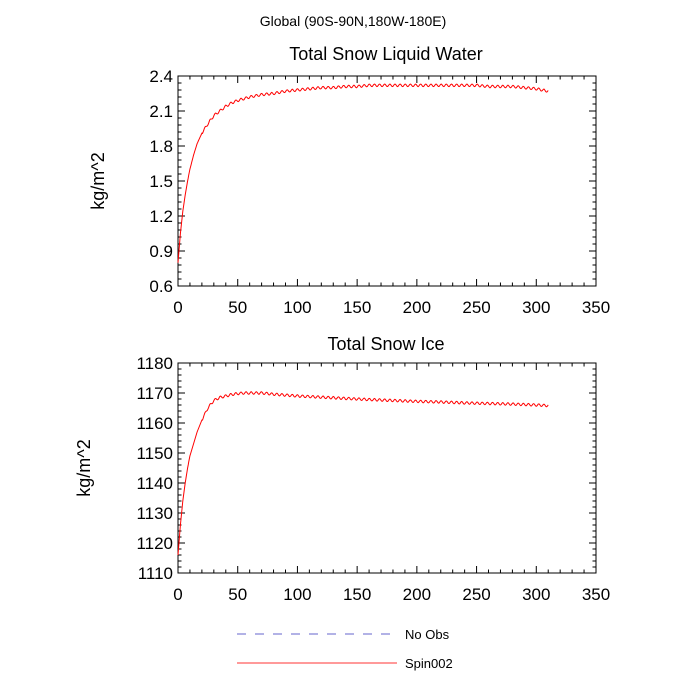 This screenshot has height=700, width=700. Describe the element at coordinates (161, 146) in the screenshot. I see `y-tick-label: 1.8` at that location.